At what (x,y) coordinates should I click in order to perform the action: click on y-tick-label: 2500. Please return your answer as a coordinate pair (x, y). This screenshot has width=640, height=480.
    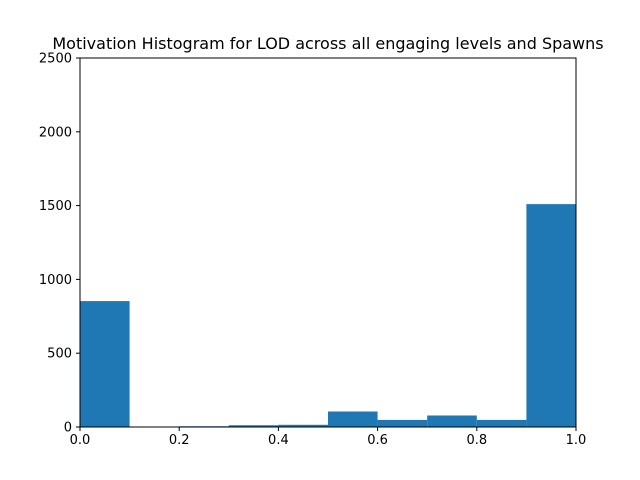
    Looking at the image, I should click on (55, 59).